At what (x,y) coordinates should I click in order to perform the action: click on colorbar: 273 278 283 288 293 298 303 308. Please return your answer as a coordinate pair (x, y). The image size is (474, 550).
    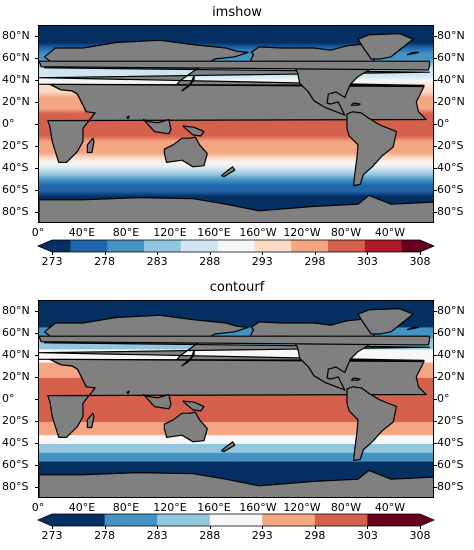
    Looking at the image, I should click on (236, 253).